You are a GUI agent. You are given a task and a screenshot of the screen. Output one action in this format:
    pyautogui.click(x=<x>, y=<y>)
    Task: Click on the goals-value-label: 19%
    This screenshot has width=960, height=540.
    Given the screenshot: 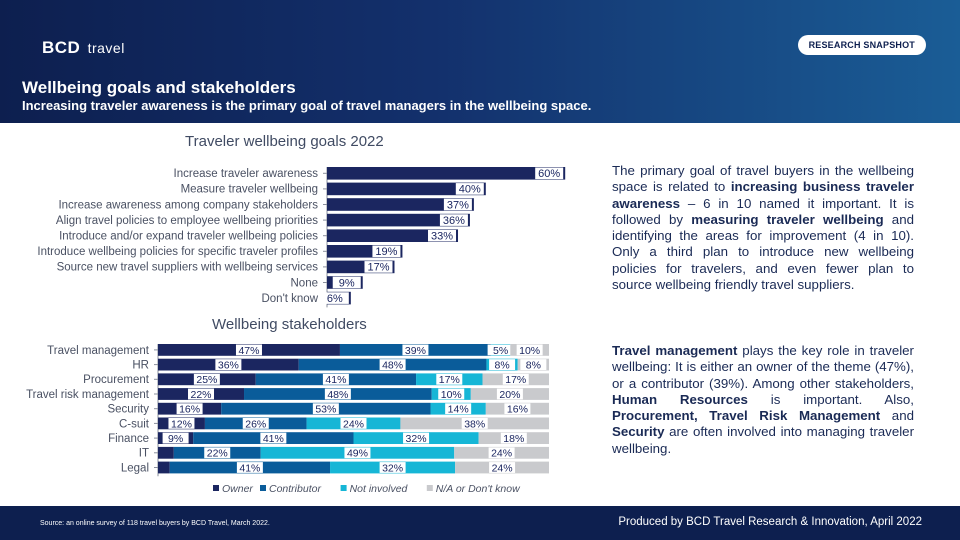 What is the action you would take?
    pyautogui.click(x=386, y=252)
    